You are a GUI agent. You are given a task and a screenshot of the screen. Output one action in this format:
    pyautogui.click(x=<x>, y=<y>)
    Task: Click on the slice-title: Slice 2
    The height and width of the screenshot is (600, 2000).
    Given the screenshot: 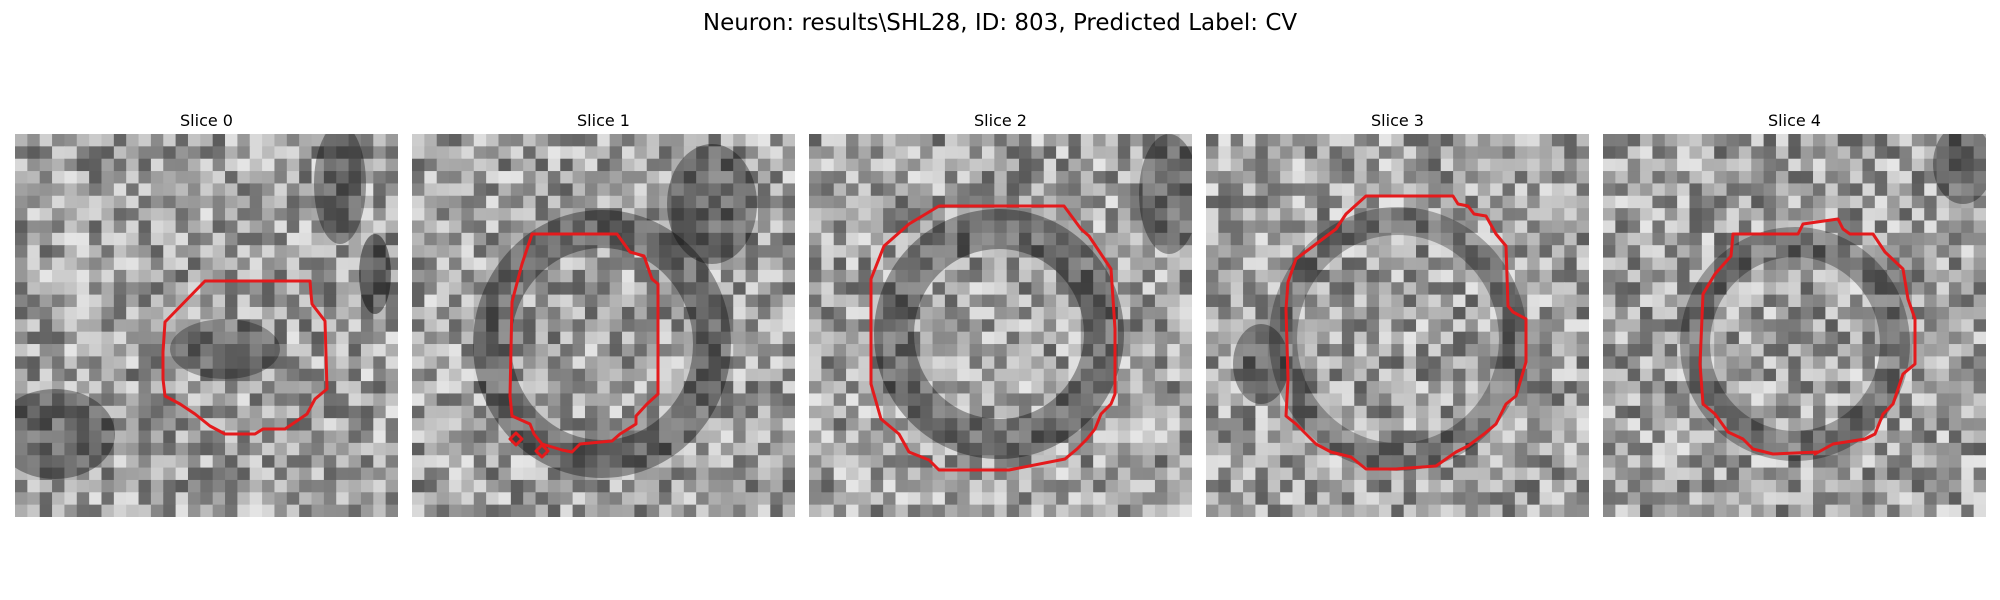 What is the action you would take?
    pyautogui.click(x=1000, y=120)
    